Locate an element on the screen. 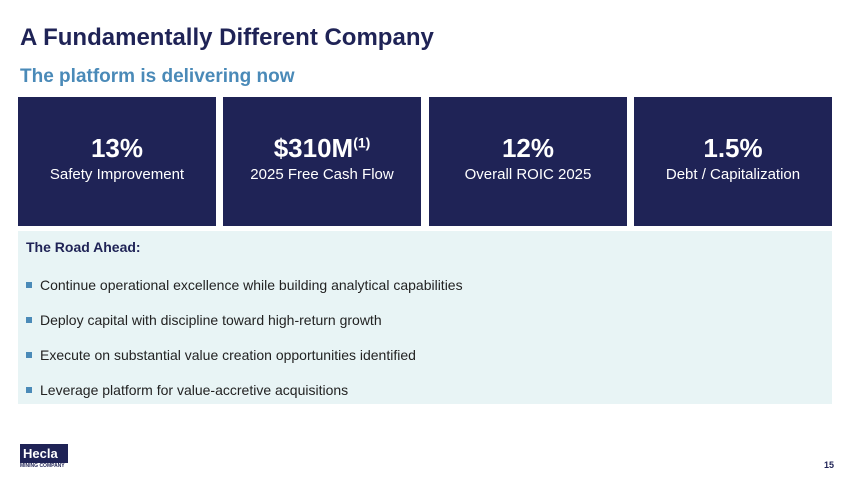 The height and width of the screenshot is (478, 850). metric-number: 1.5% is located at coordinates (733, 148).